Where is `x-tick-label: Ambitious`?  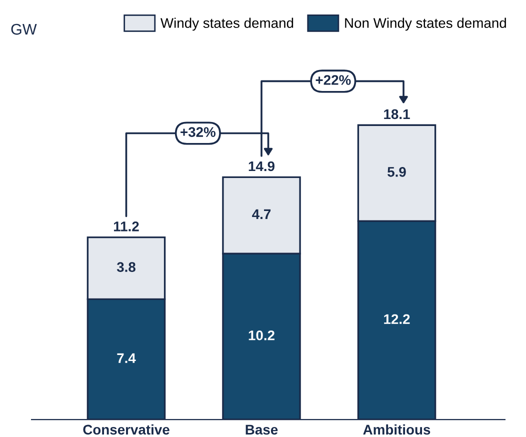
x-tick-label: Ambitious is located at coordinates (396, 429).